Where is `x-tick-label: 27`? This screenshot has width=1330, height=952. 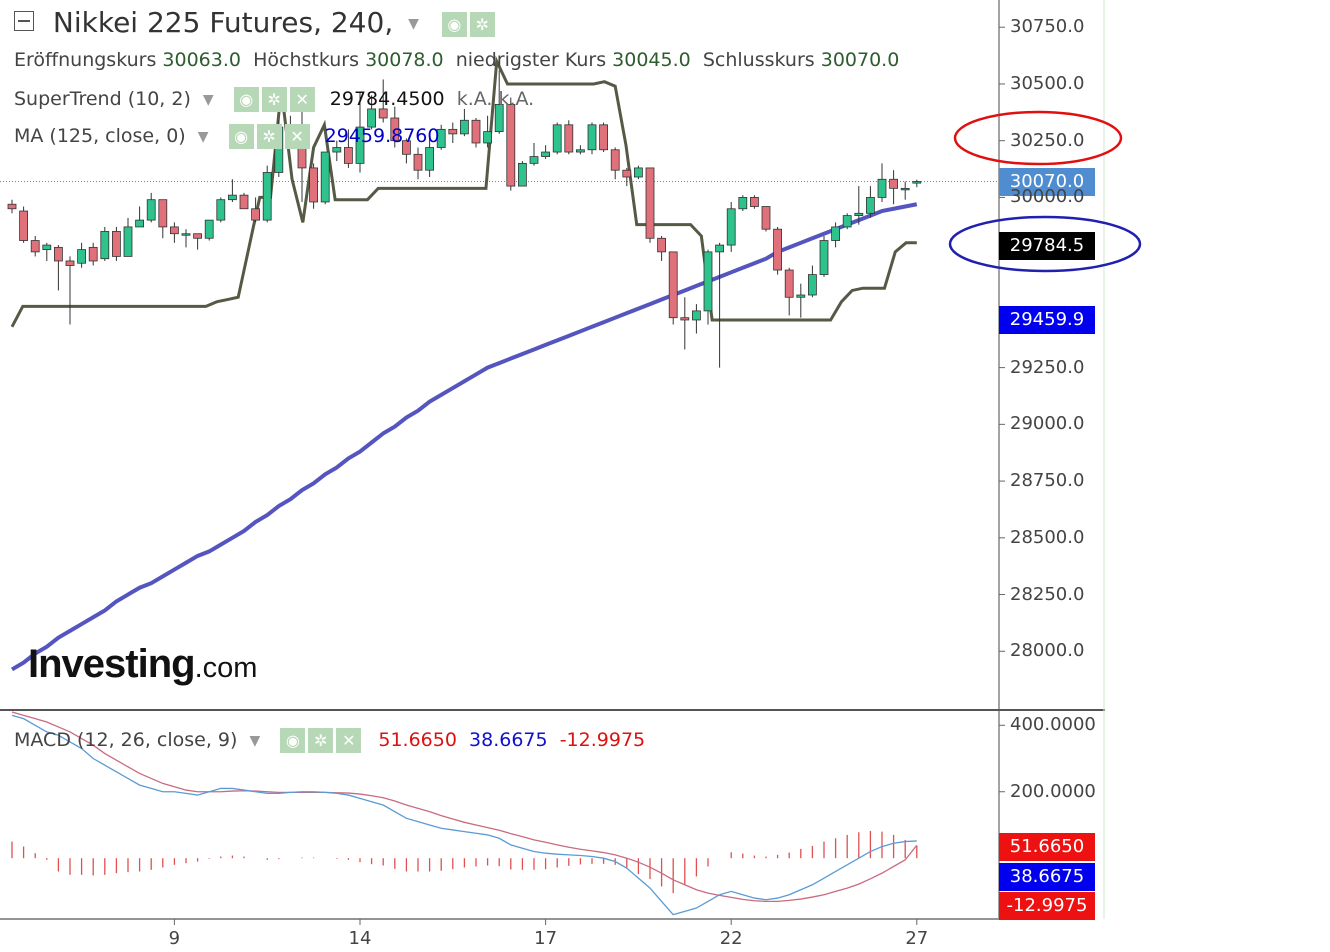 x-tick-label: 27 is located at coordinates (917, 938).